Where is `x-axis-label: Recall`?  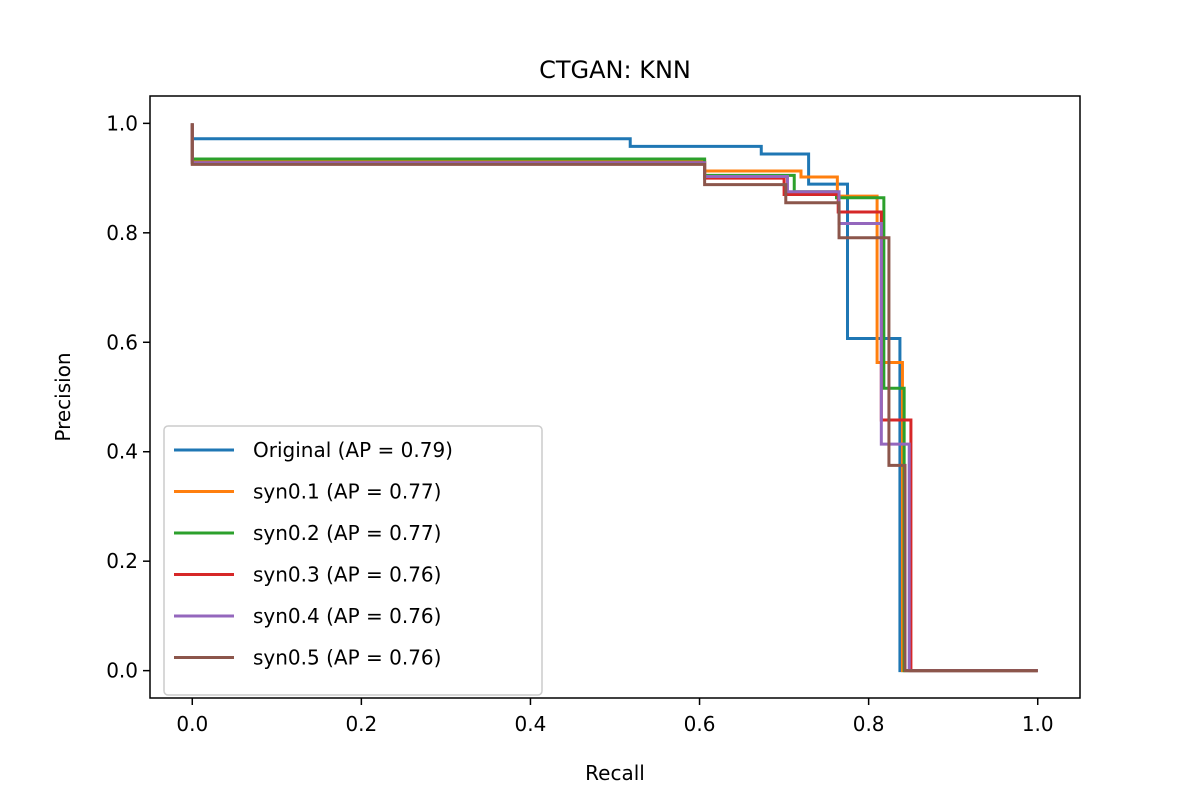
x-axis-label: Recall is located at coordinates (615, 773).